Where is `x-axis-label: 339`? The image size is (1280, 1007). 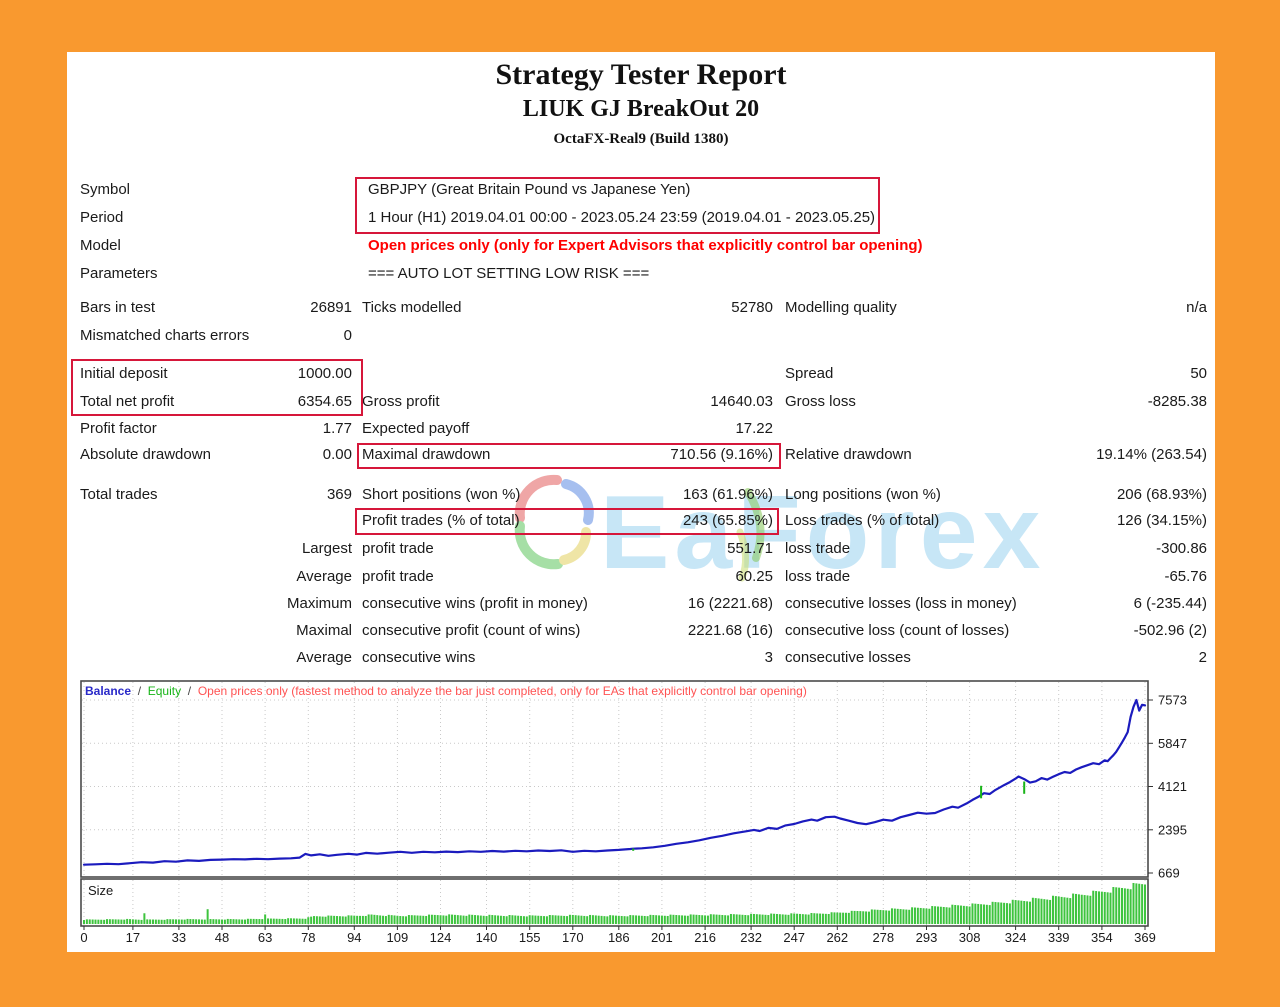 x-axis-label: 339 is located at coordinates (1059, 937).